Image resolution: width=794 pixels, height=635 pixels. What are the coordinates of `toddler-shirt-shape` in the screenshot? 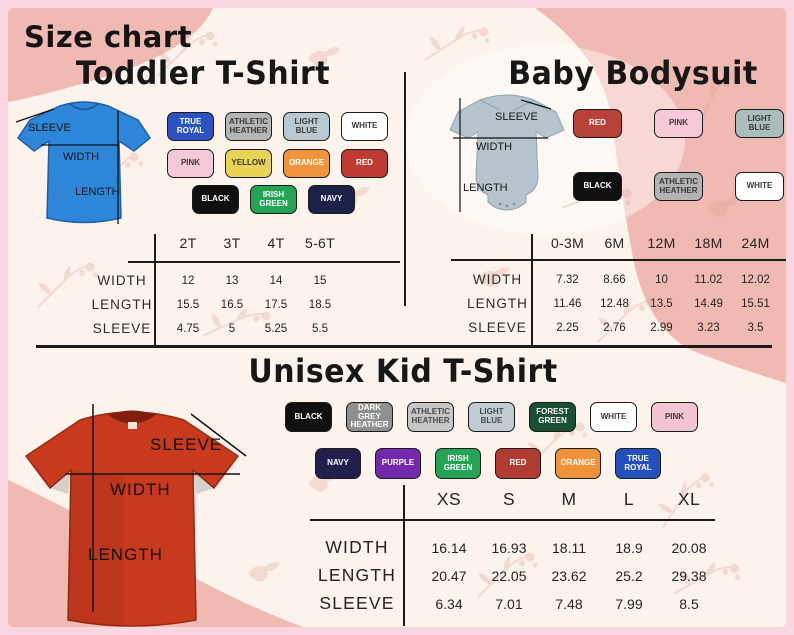 It's located at (84, 162).